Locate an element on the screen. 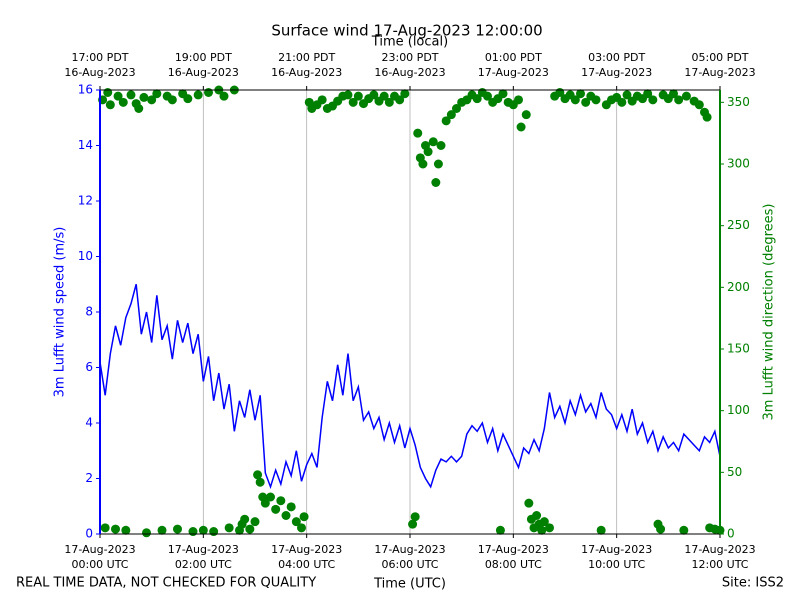 This screenshot has height=600, width=800. x2-tick-label: 19:00 PDT is located at coordinates (203, 57).